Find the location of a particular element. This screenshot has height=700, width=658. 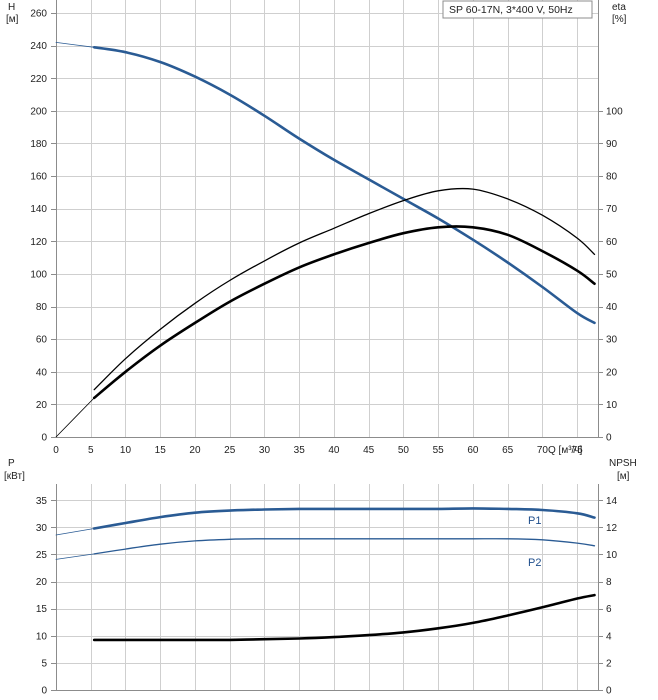

npsh-axis-title-line1: NPSH is located at coordinates (623, 463).